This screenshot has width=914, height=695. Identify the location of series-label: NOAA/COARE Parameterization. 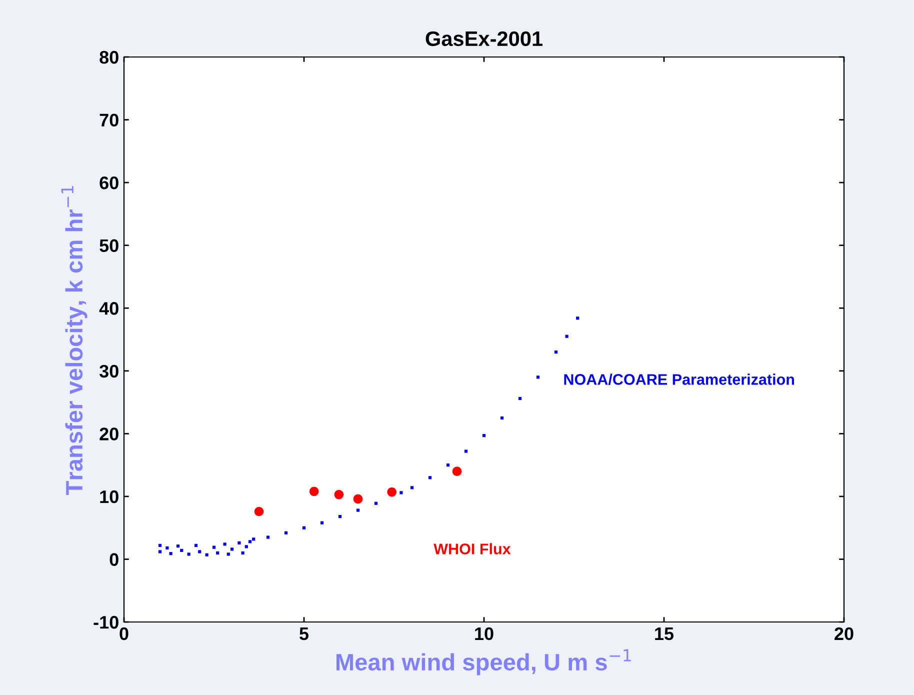
(679, 380).